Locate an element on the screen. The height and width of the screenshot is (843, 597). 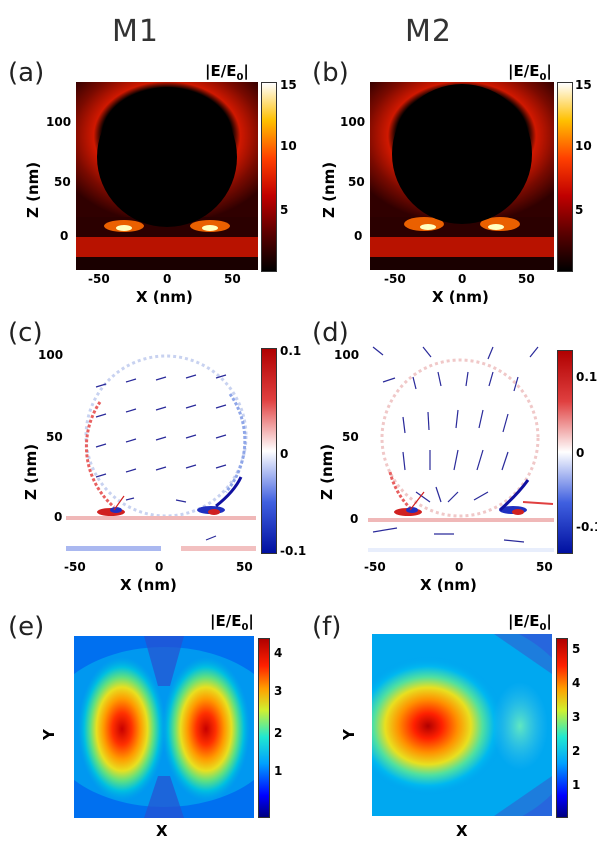
ytick-d-100: 100 is located at coordinates (347, 355).